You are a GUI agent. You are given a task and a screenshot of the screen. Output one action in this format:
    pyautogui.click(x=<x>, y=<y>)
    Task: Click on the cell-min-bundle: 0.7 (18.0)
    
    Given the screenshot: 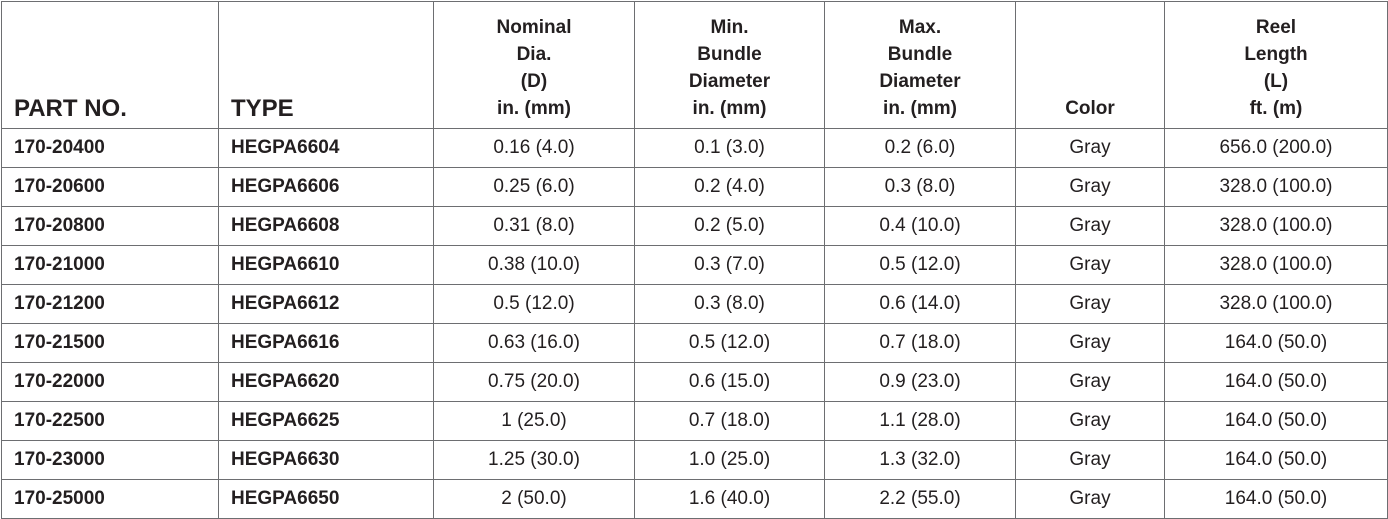 What is the action you would take?
    pyautogui.click(x=729, y=421)
    